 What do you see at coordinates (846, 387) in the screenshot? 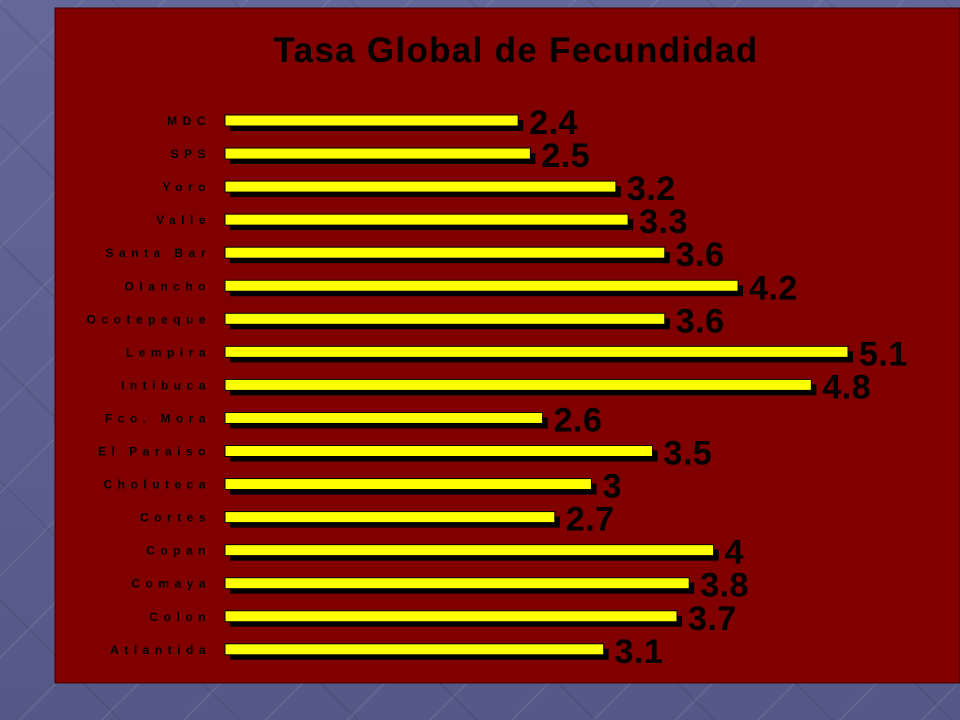
I see `value-label: 4.8` at bounding box center [846, 387].